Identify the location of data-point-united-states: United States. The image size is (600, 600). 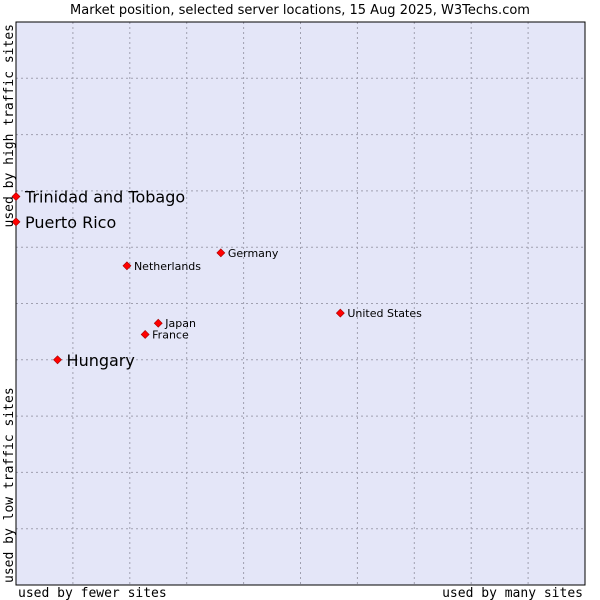
(378, 313).